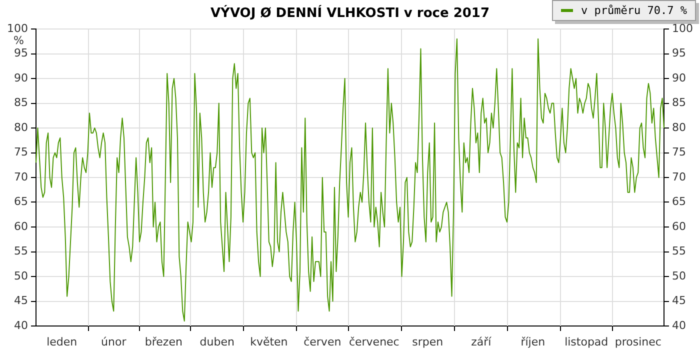 The image size is (700, 350). Describe the element at coordinates (21, 301) in the screenshot. I see `y-tick-label: 45` at that location.